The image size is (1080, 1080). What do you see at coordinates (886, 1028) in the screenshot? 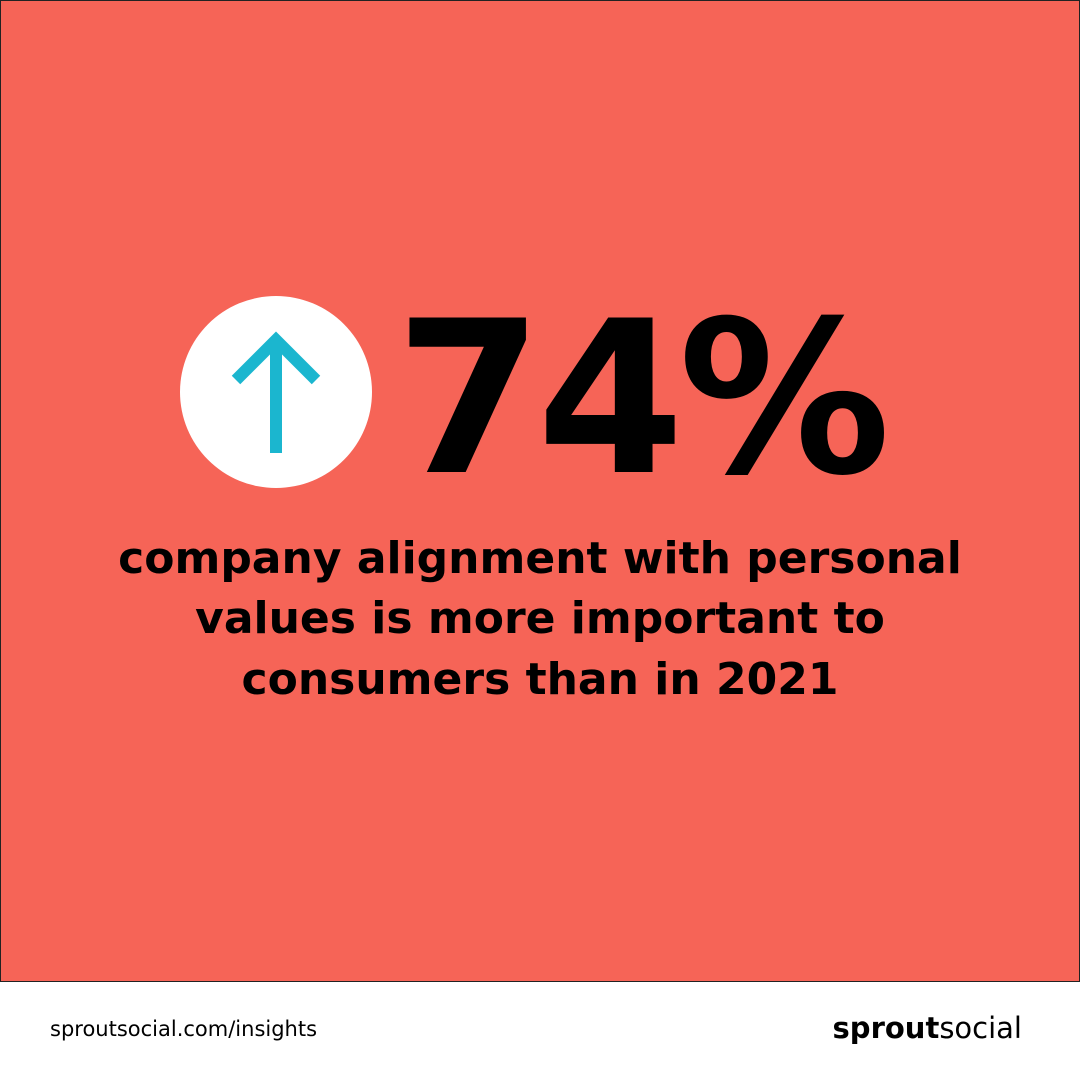
I see `logo-bold: sprout` at bounding box center [886, 1028].